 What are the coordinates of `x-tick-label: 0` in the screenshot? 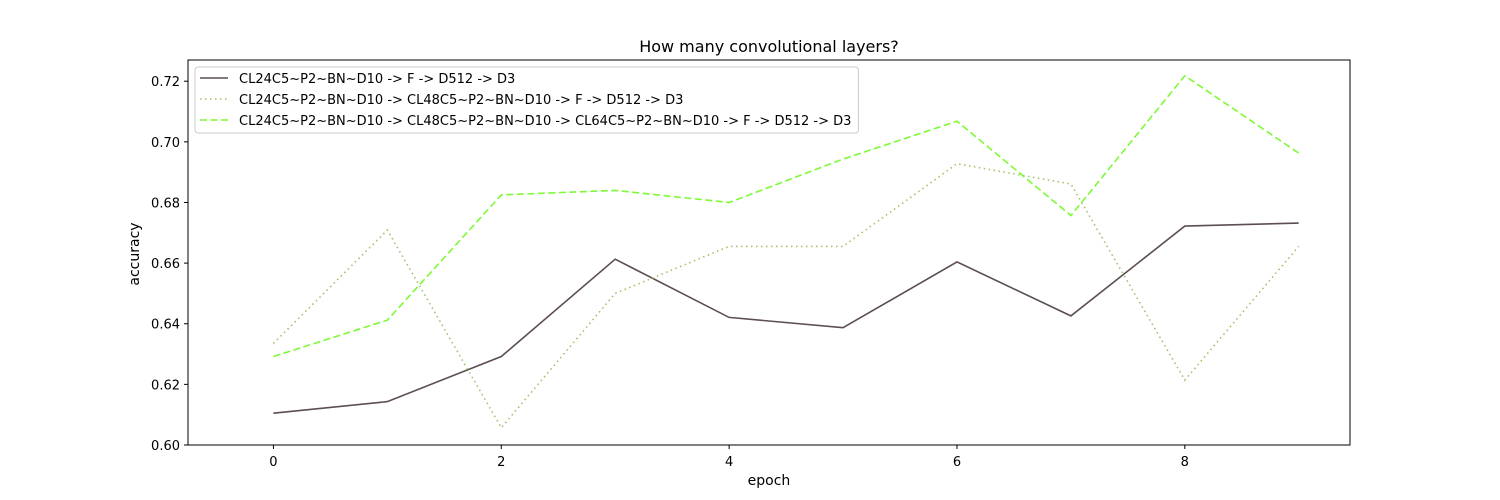 It's located at (273, 462).